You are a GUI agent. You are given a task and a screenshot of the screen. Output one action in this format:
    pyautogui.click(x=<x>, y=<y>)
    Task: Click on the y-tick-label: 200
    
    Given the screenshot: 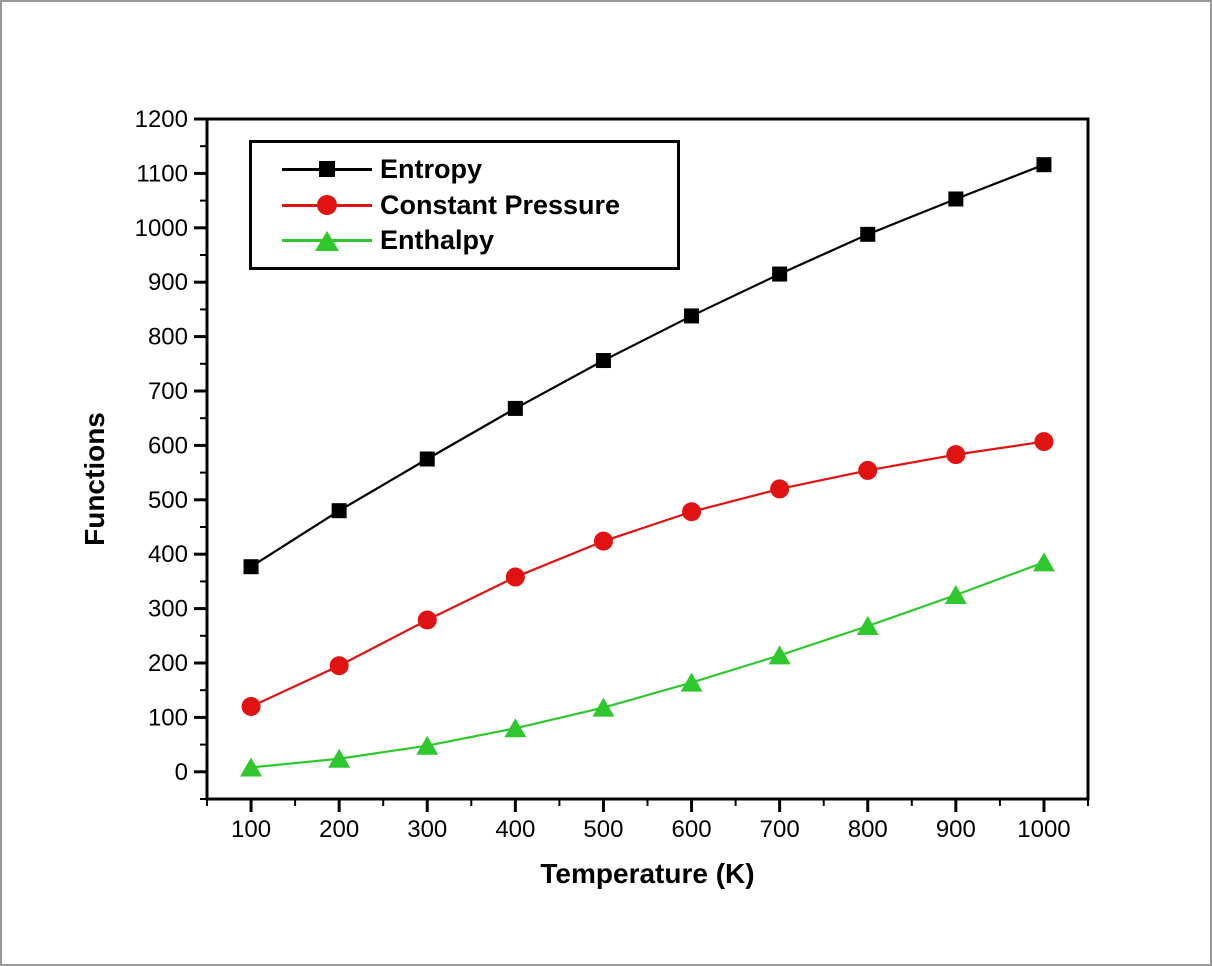 What is the action you would take?
    pyautogui.click(x=168, y=663)
    